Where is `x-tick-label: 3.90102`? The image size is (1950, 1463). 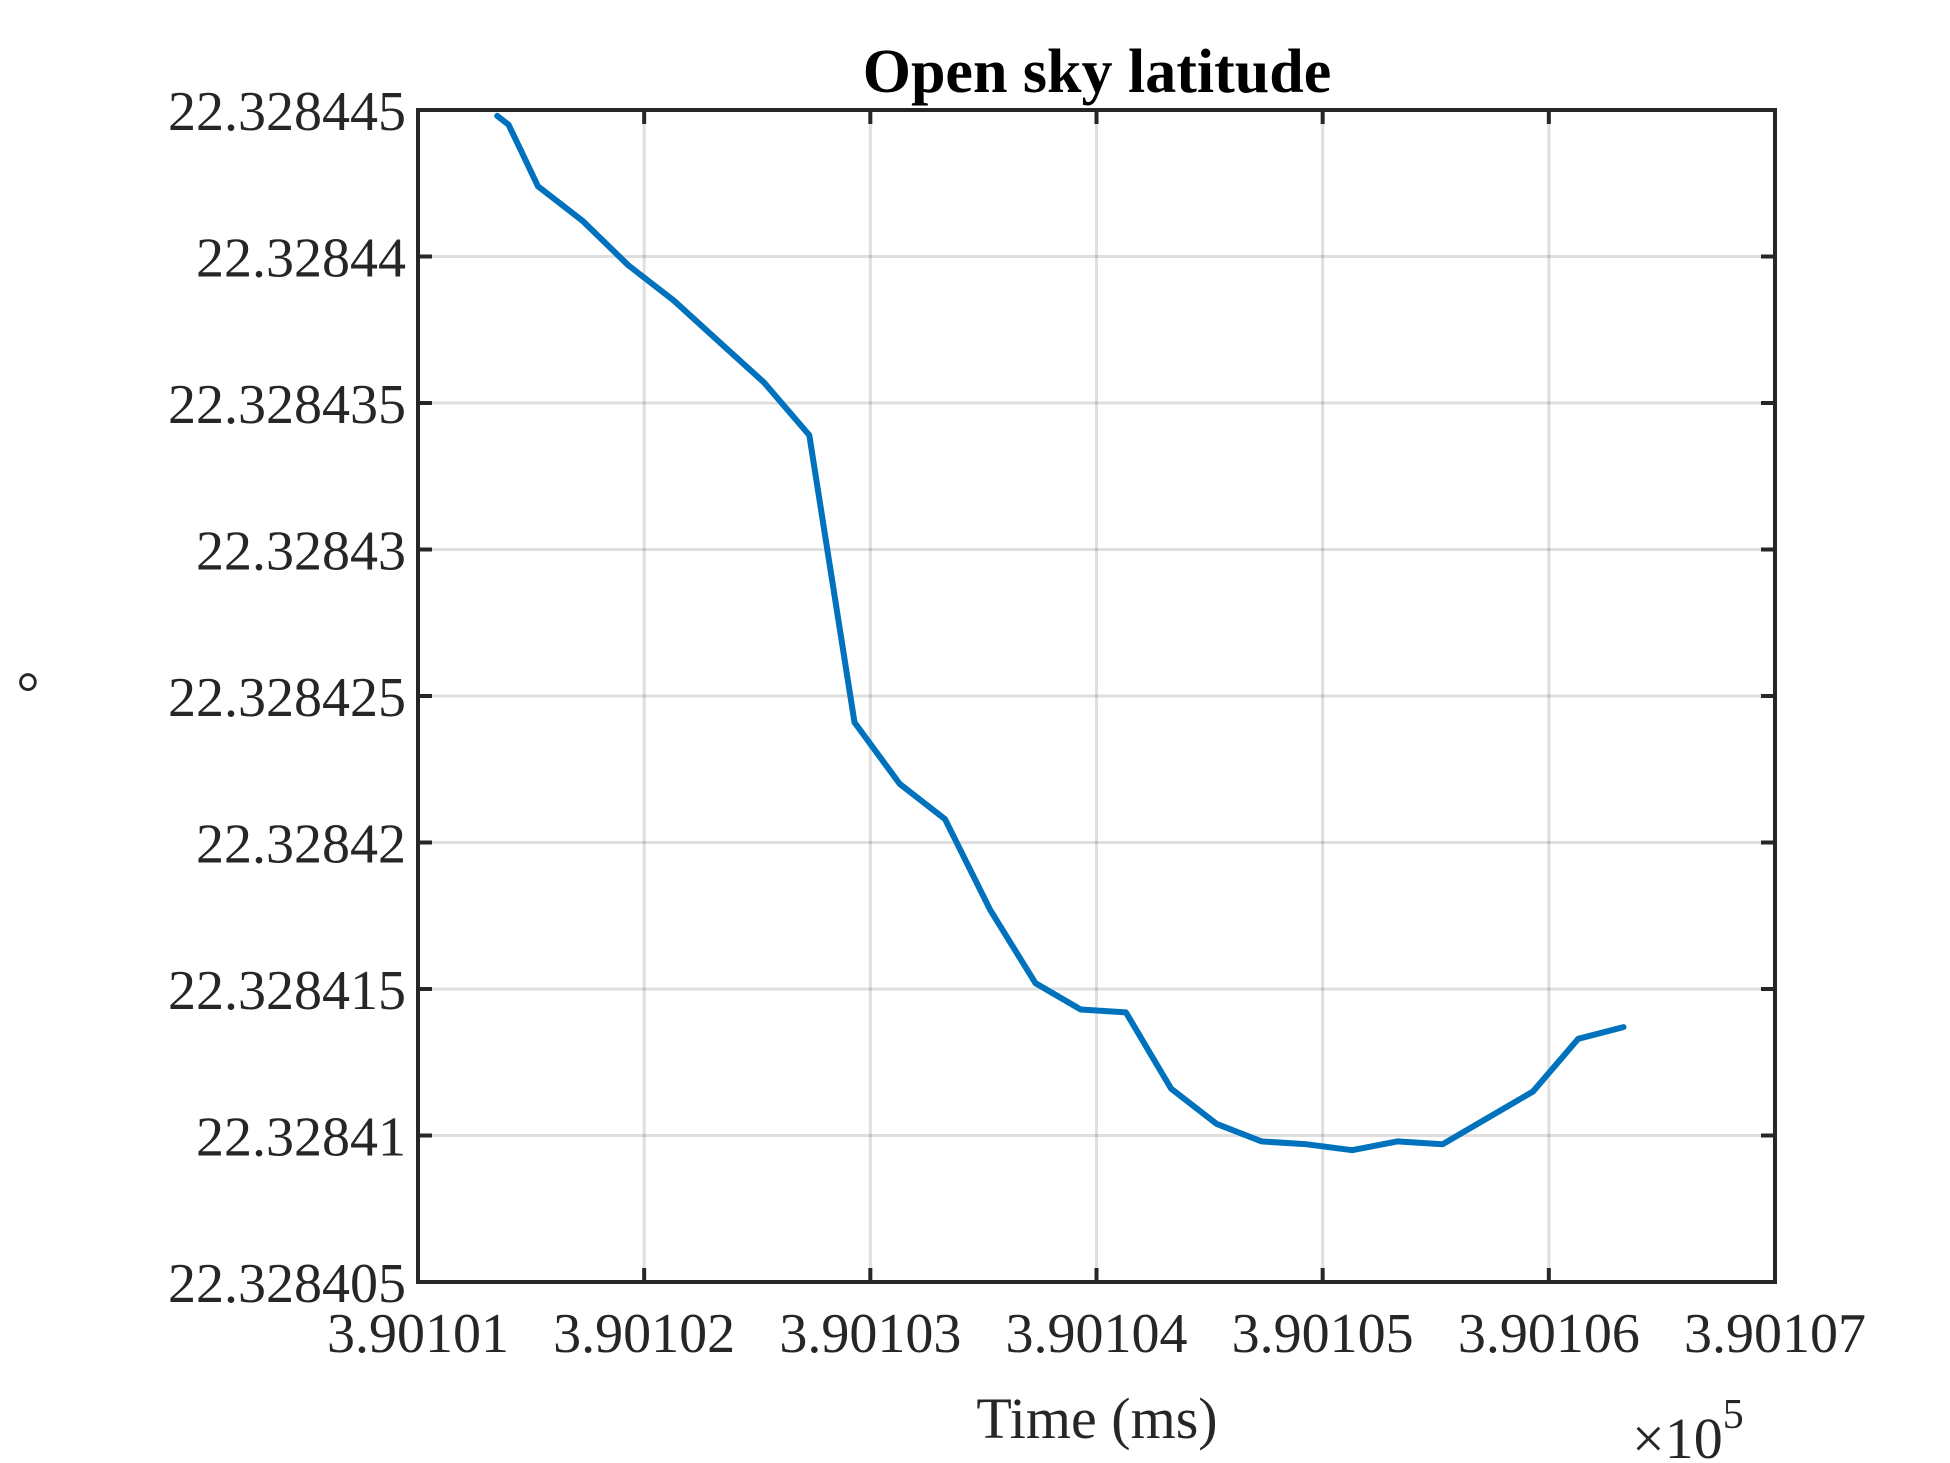 x-tick-label: 3.90102 is located at coordinates (644, 1334).